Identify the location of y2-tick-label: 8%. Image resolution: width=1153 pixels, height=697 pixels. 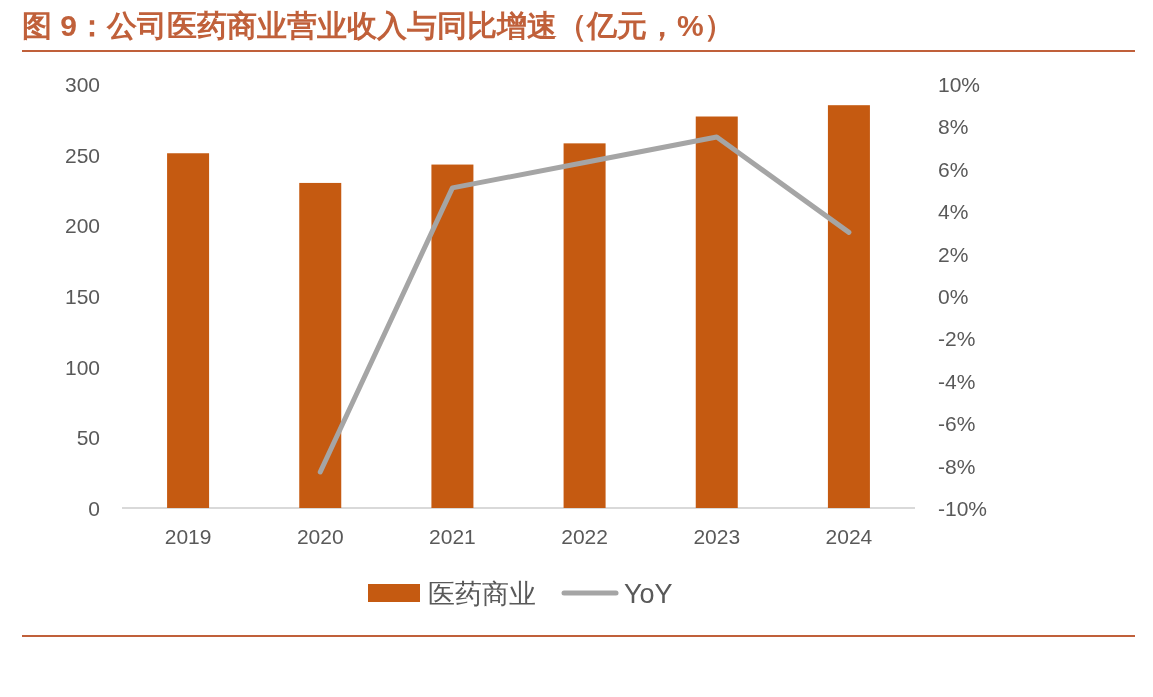
(953, 127).